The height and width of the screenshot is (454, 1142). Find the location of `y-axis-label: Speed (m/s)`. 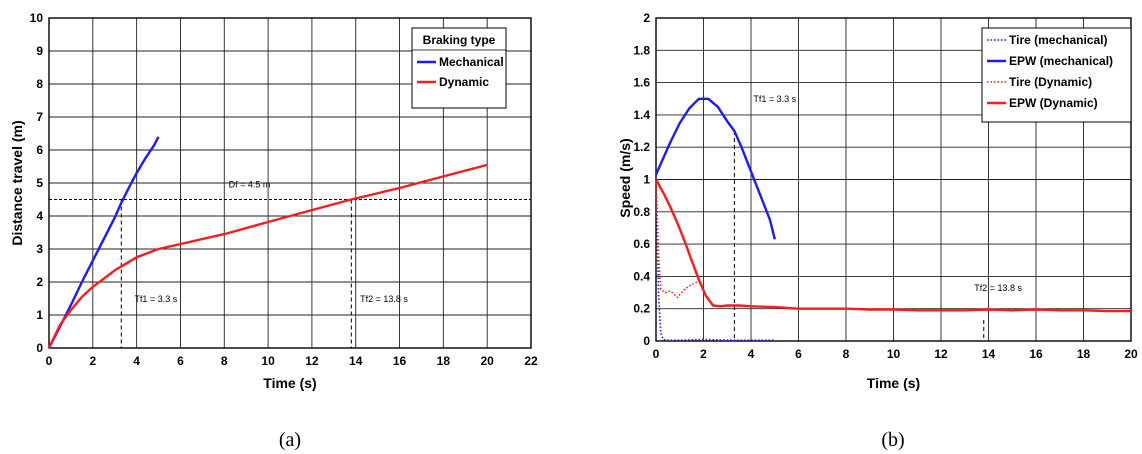

y-axis-label: Speed (m/s) is located at coordinates (625, 177).